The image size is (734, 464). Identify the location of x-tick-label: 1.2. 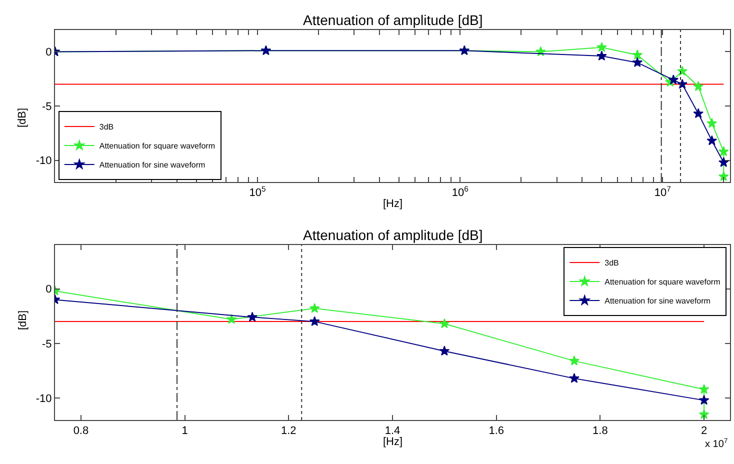
(288, 431).